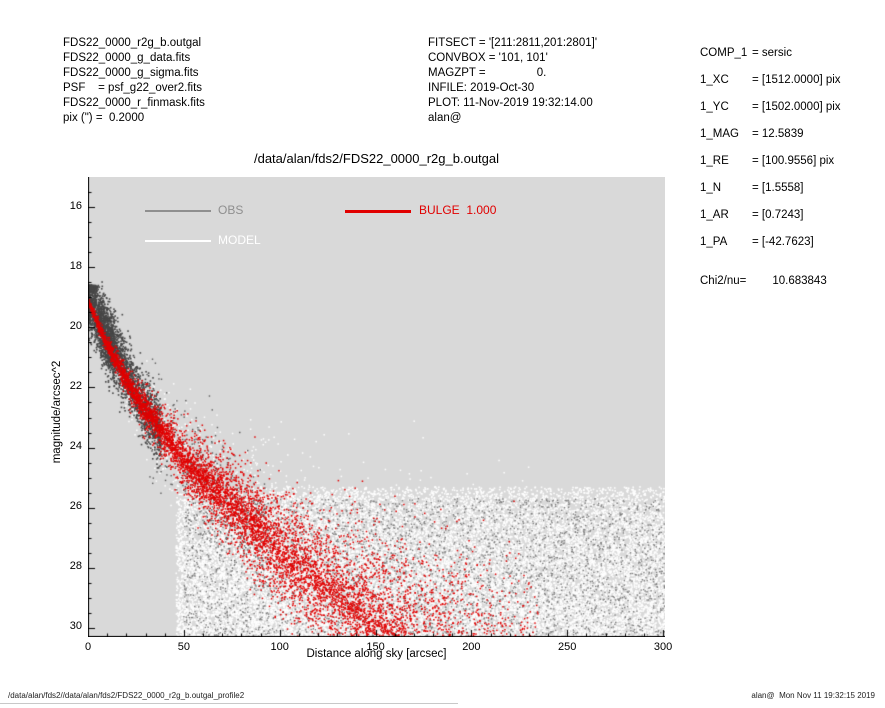 The width and height of the screenshot is (885, 708). What do you see at coordinates (714, 80) in the screenshot?
I see `param-label: 1_XC` at bounding box center [714, 80].